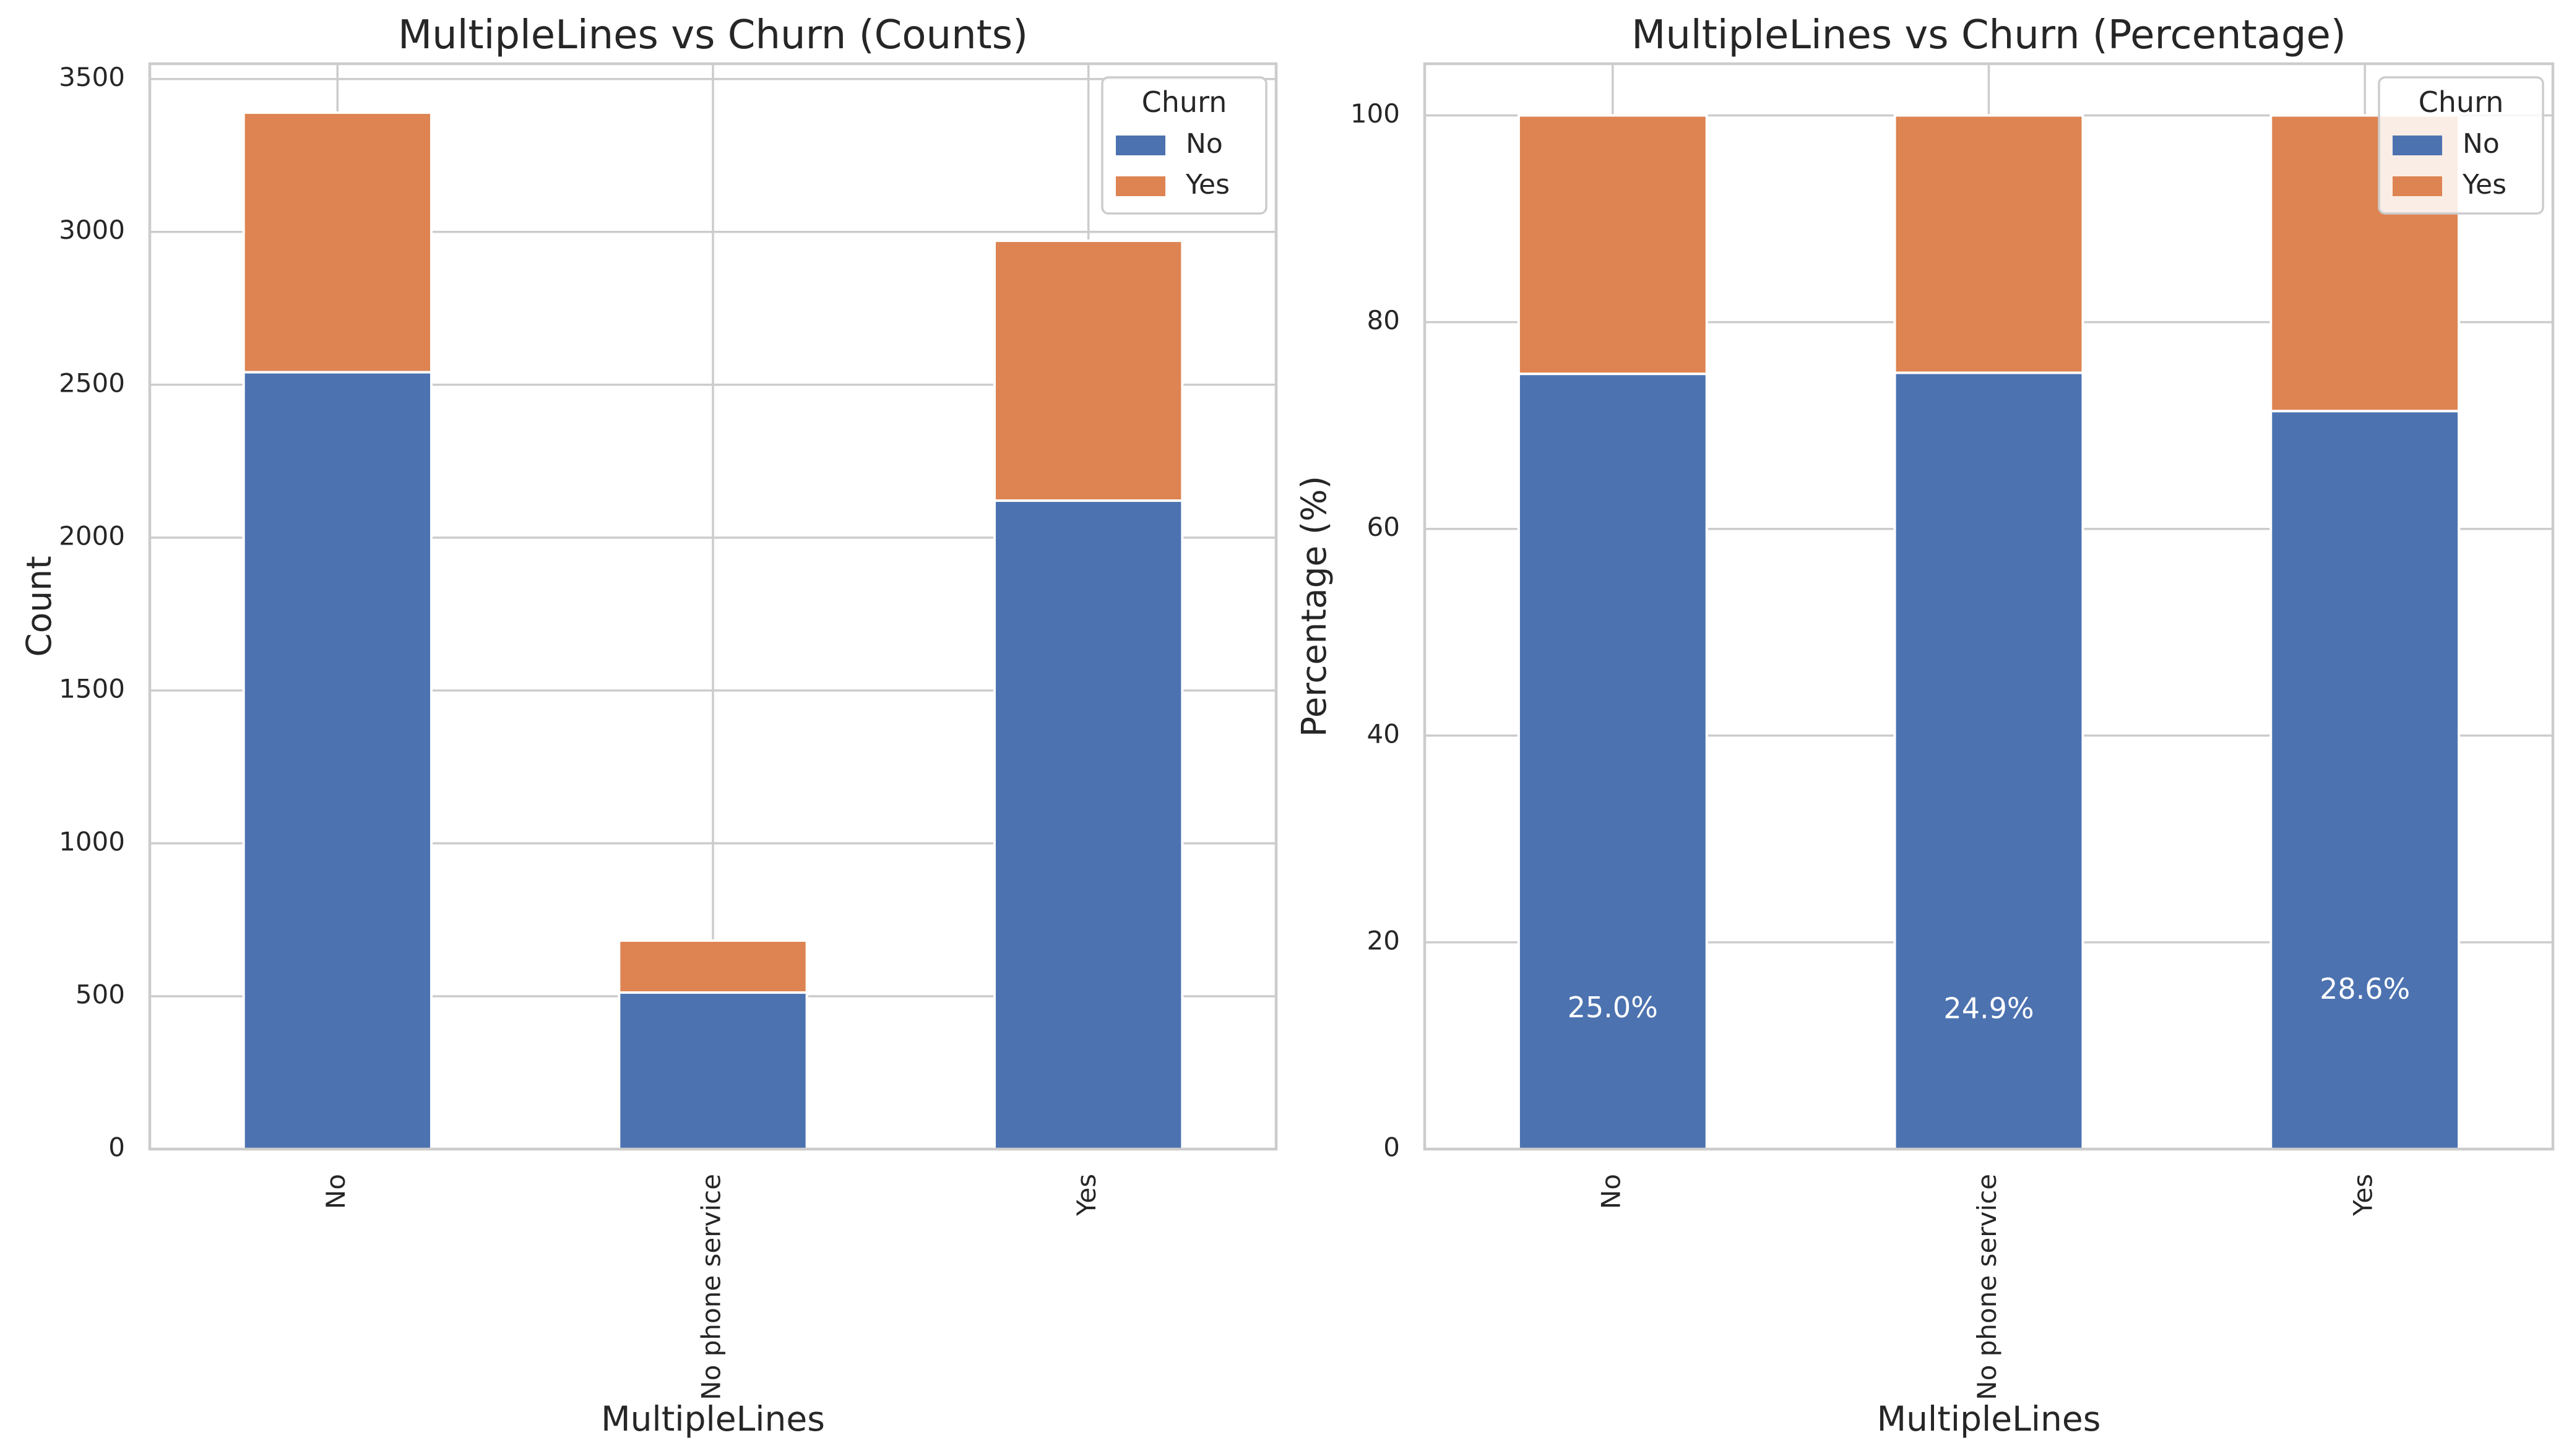 This screenshot has height=1456, width=2569. I want to click on percentage-x-tick-label-no: No, so click(1611, 1191).